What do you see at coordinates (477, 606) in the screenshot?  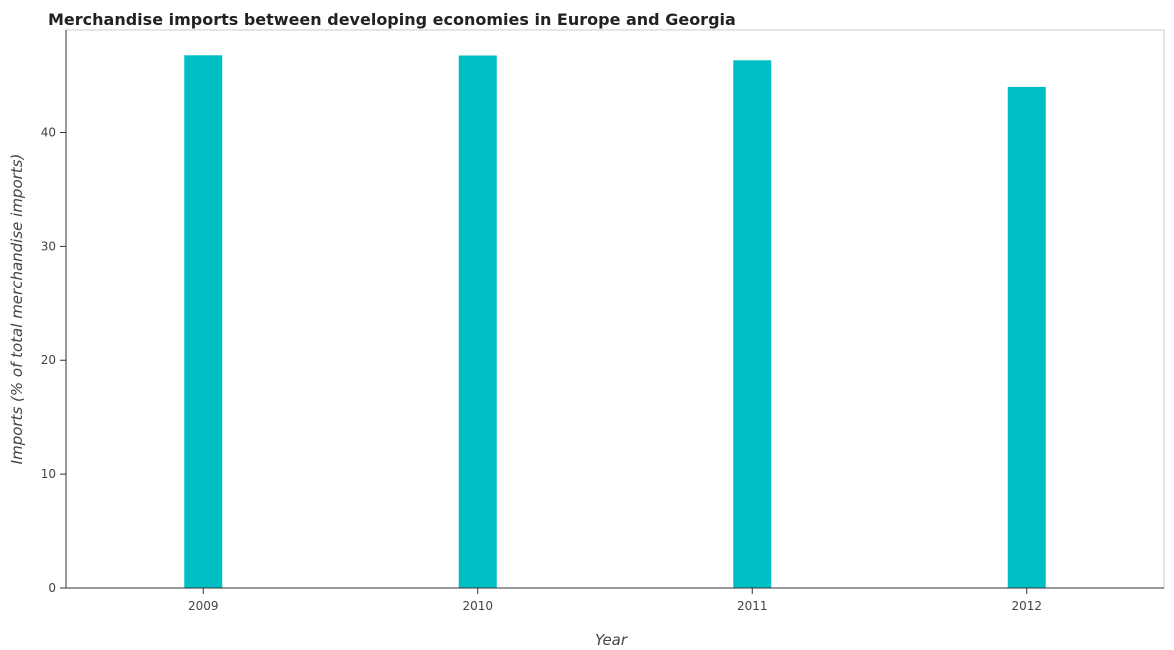 I see `x-tick-label-2010: 2010` at bounding box center [477, 606].